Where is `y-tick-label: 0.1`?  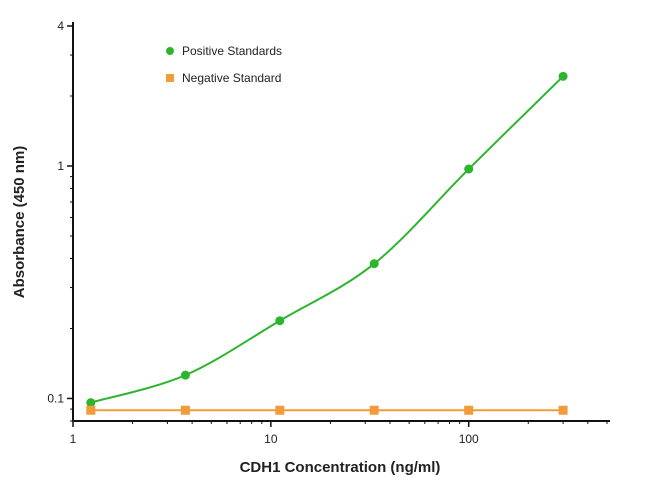 y-tick-label: 0.1 is located at coordinates (55, 398).